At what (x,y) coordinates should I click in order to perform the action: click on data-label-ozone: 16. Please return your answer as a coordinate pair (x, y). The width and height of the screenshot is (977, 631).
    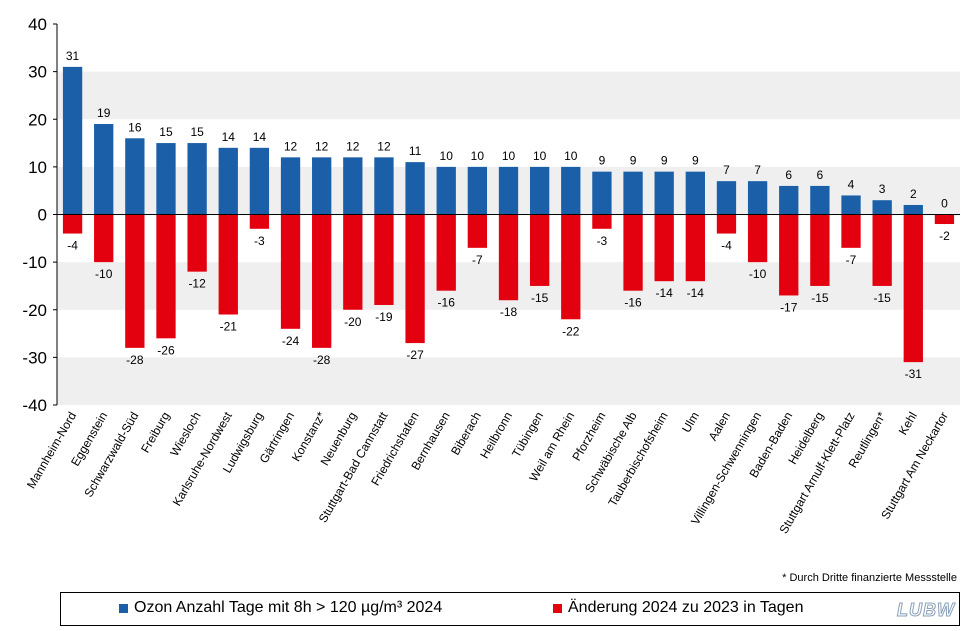
    Looking at the image, I should click on (135, 127).